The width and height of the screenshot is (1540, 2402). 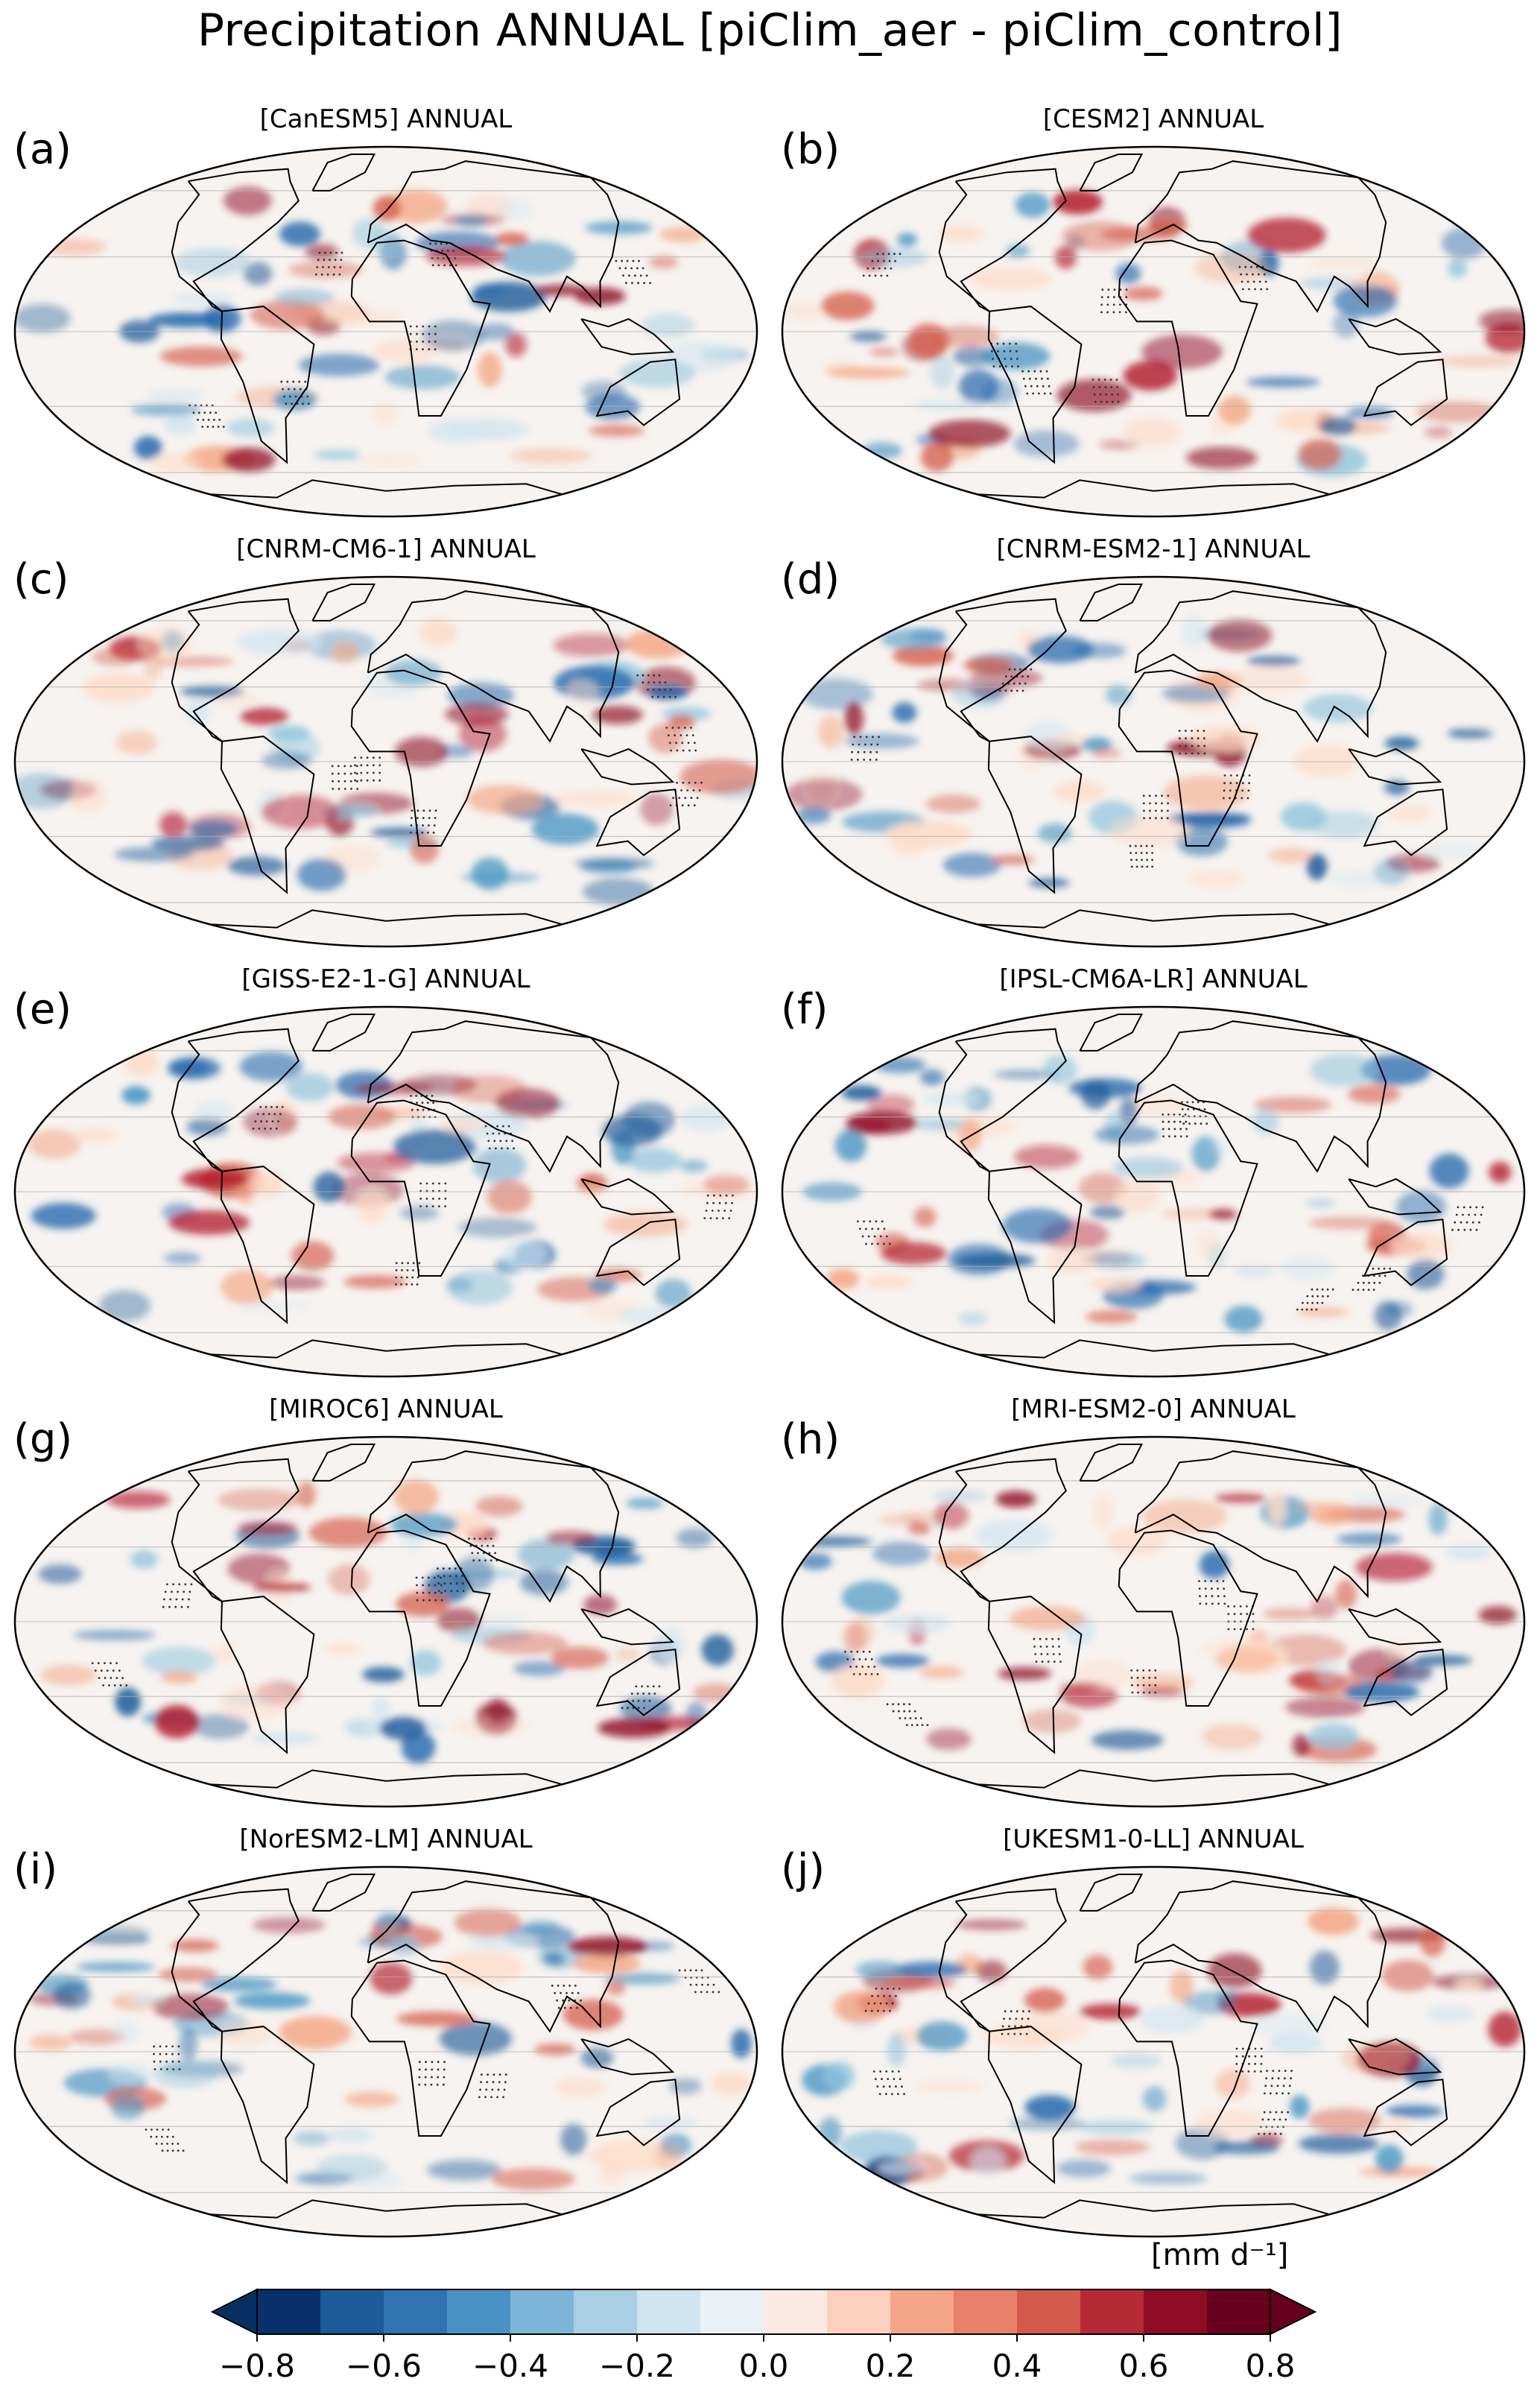 I want to click on colorbar-tick-label: 0.0, so click(x=763, y=2366).